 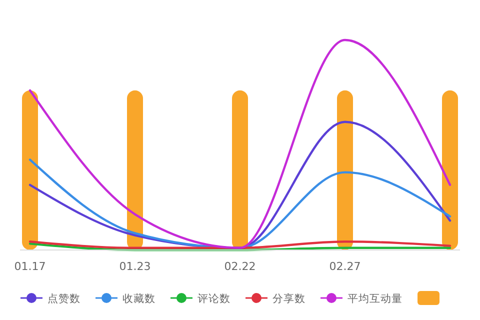 What do you see at coordinates (30, 266) in the screenshot?
I see `x-tick-label: 01.17` at bounding box center [30, 266].